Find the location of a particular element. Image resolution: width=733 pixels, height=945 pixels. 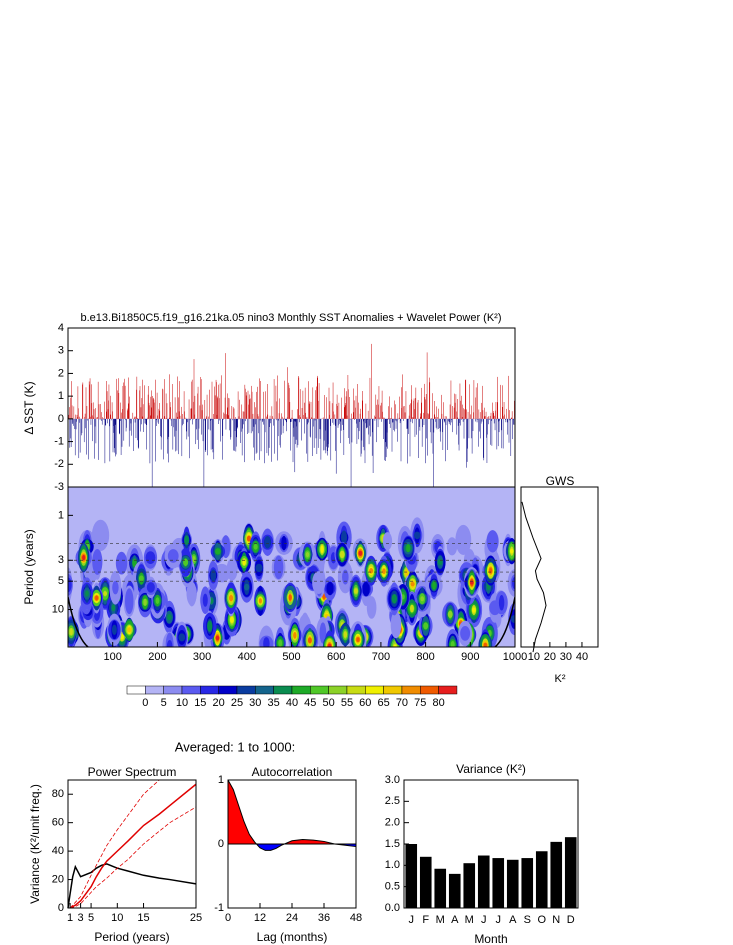

x-tick-label: 900 is located at coordinates (470, 657).